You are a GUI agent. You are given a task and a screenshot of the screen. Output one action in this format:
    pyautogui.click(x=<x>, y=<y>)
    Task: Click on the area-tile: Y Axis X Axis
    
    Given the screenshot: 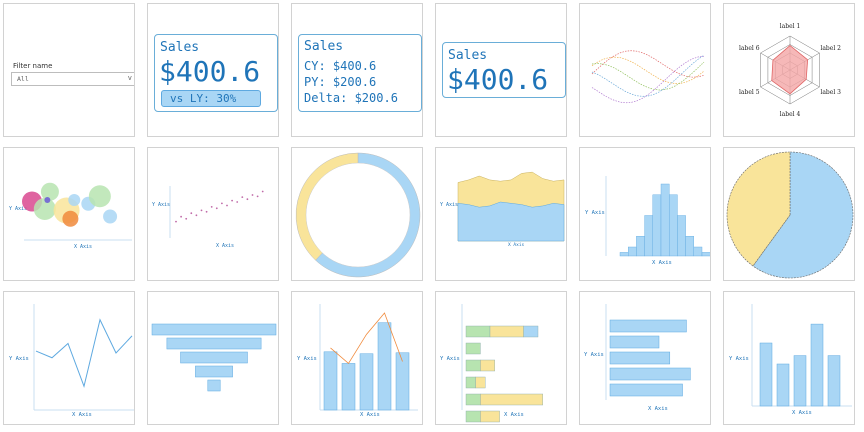 What is the action you would take?
    pyautogui.click(x=501, y=214)
    